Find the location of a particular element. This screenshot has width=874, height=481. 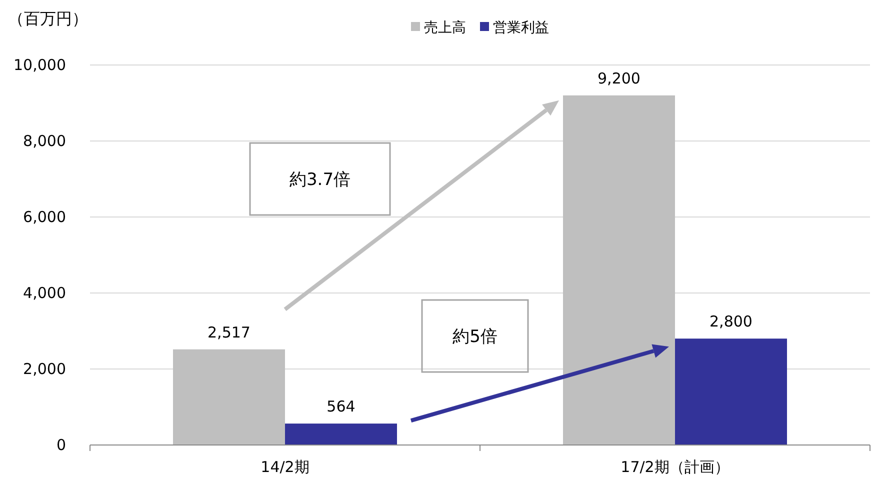

y-tick-label: 10,000 is located at coordinates (40, 65).